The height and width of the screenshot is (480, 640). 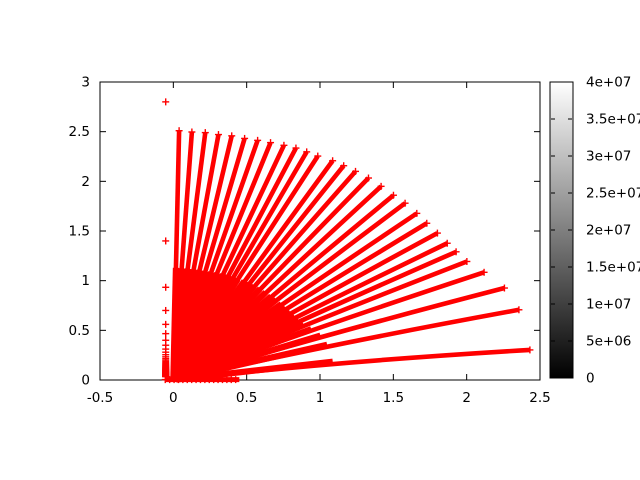 What do you see at coordinates (85, 83) in the screenshot?
I see `y-tick-label: 3` at bounding box center [85, 83].